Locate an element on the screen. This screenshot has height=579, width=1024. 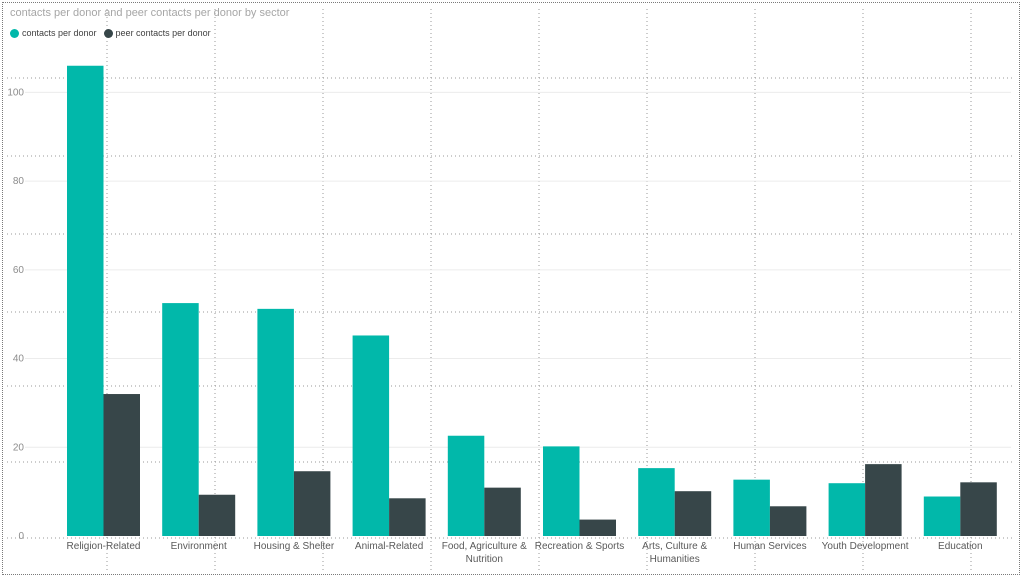
x-category-label: Youth Development is located at coordinates (865, 546).